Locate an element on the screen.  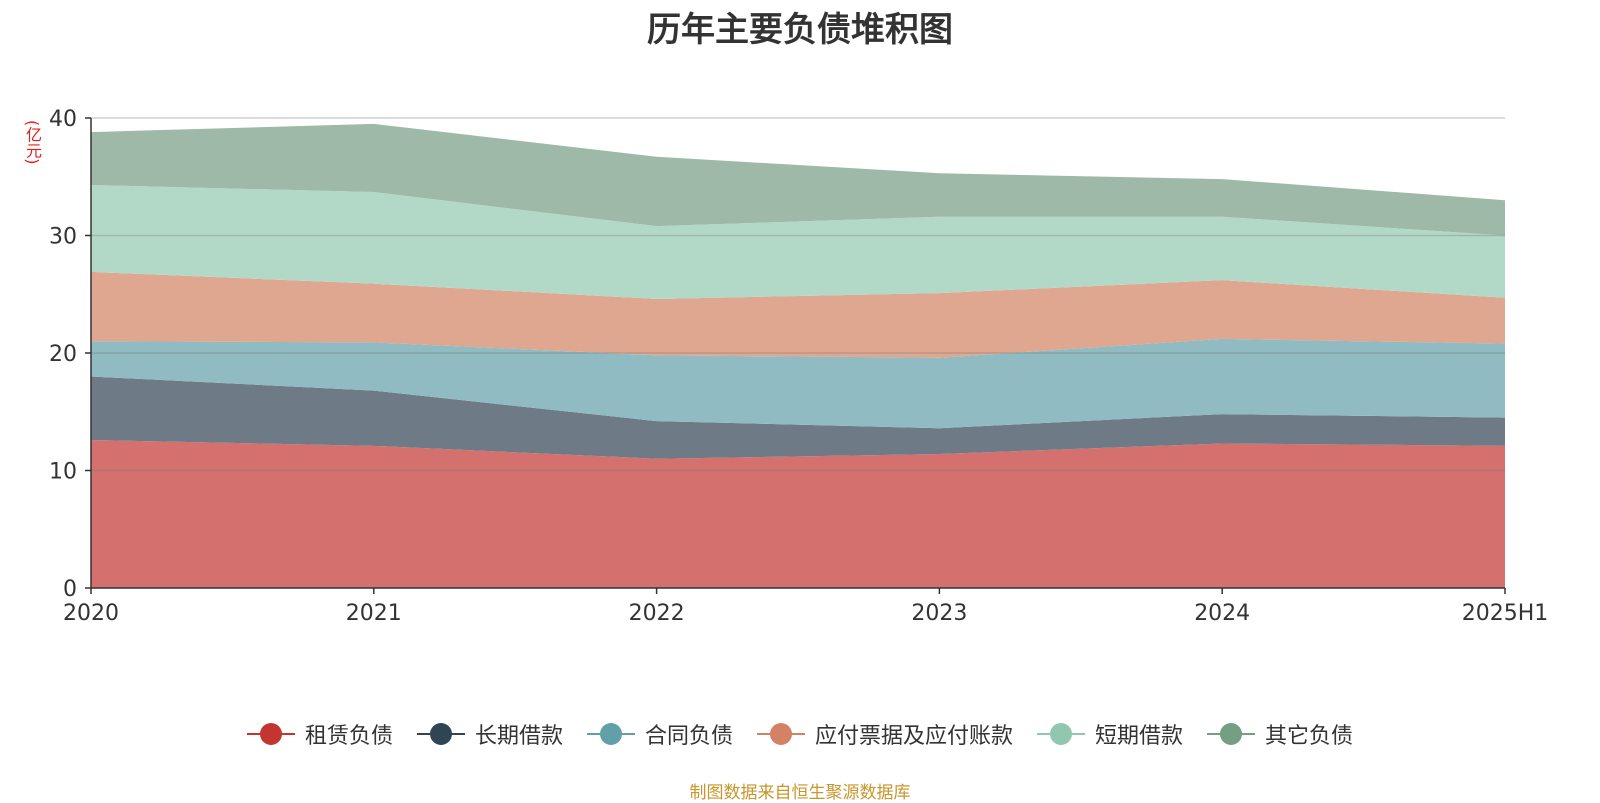
legend-label: 租赁负债 is located at coordinates (348, 736).